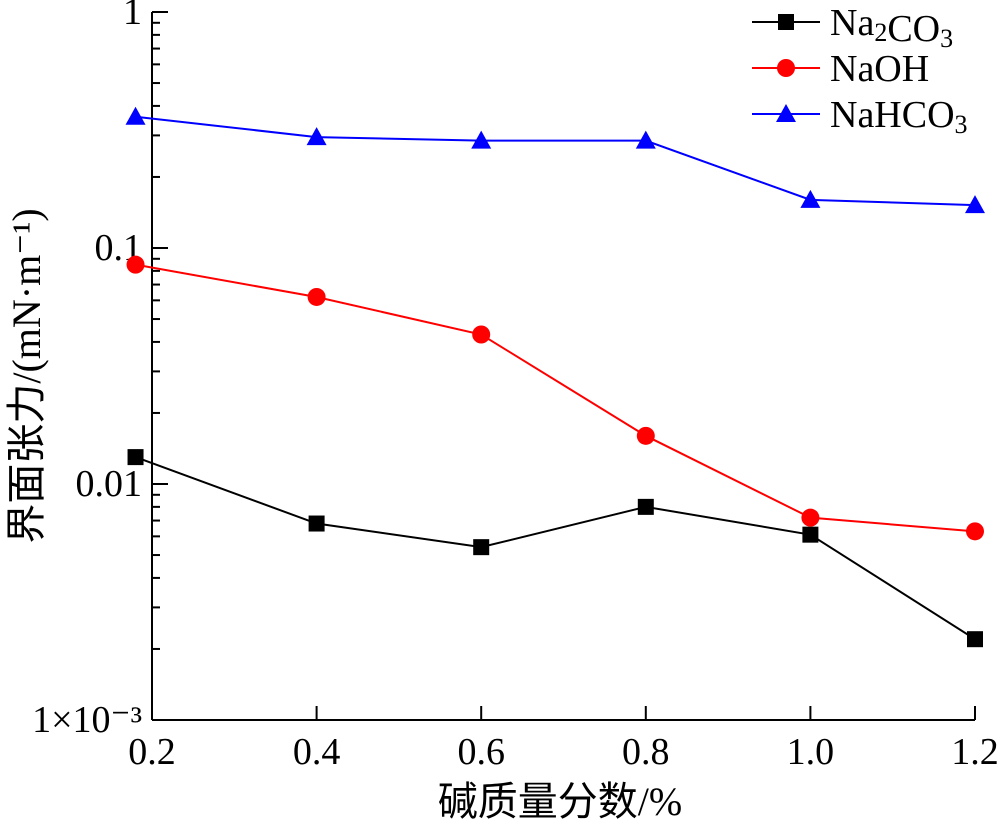  Describe the element at coordinates (811, 752) in the screenshot. I see `x-tick-label: 1.0` at that location.